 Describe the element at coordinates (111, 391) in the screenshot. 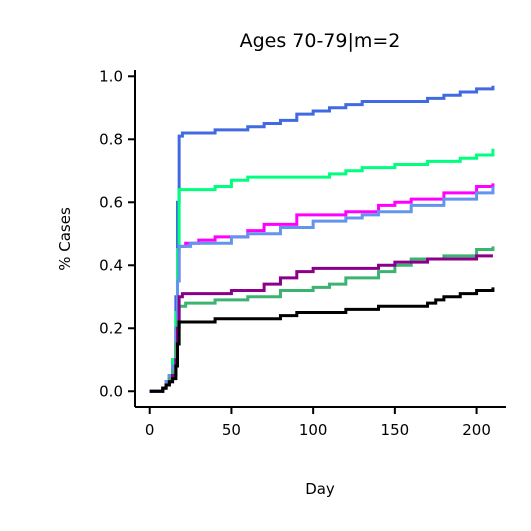

I see `y-tick-label: 0.0` at that location.